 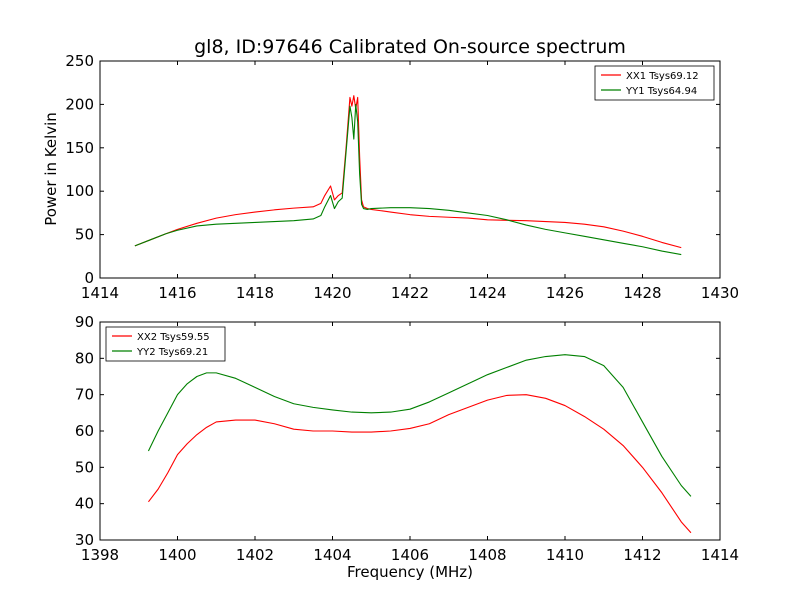 I want to click on bottom-legend-box, so click(x=165, y=344).